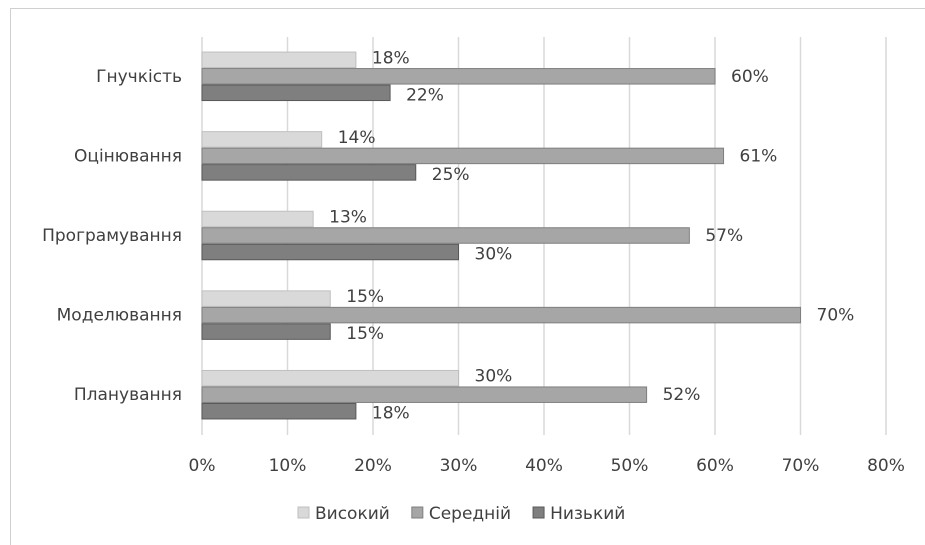  I want to click on data-label: 22%, so click(425, 95).